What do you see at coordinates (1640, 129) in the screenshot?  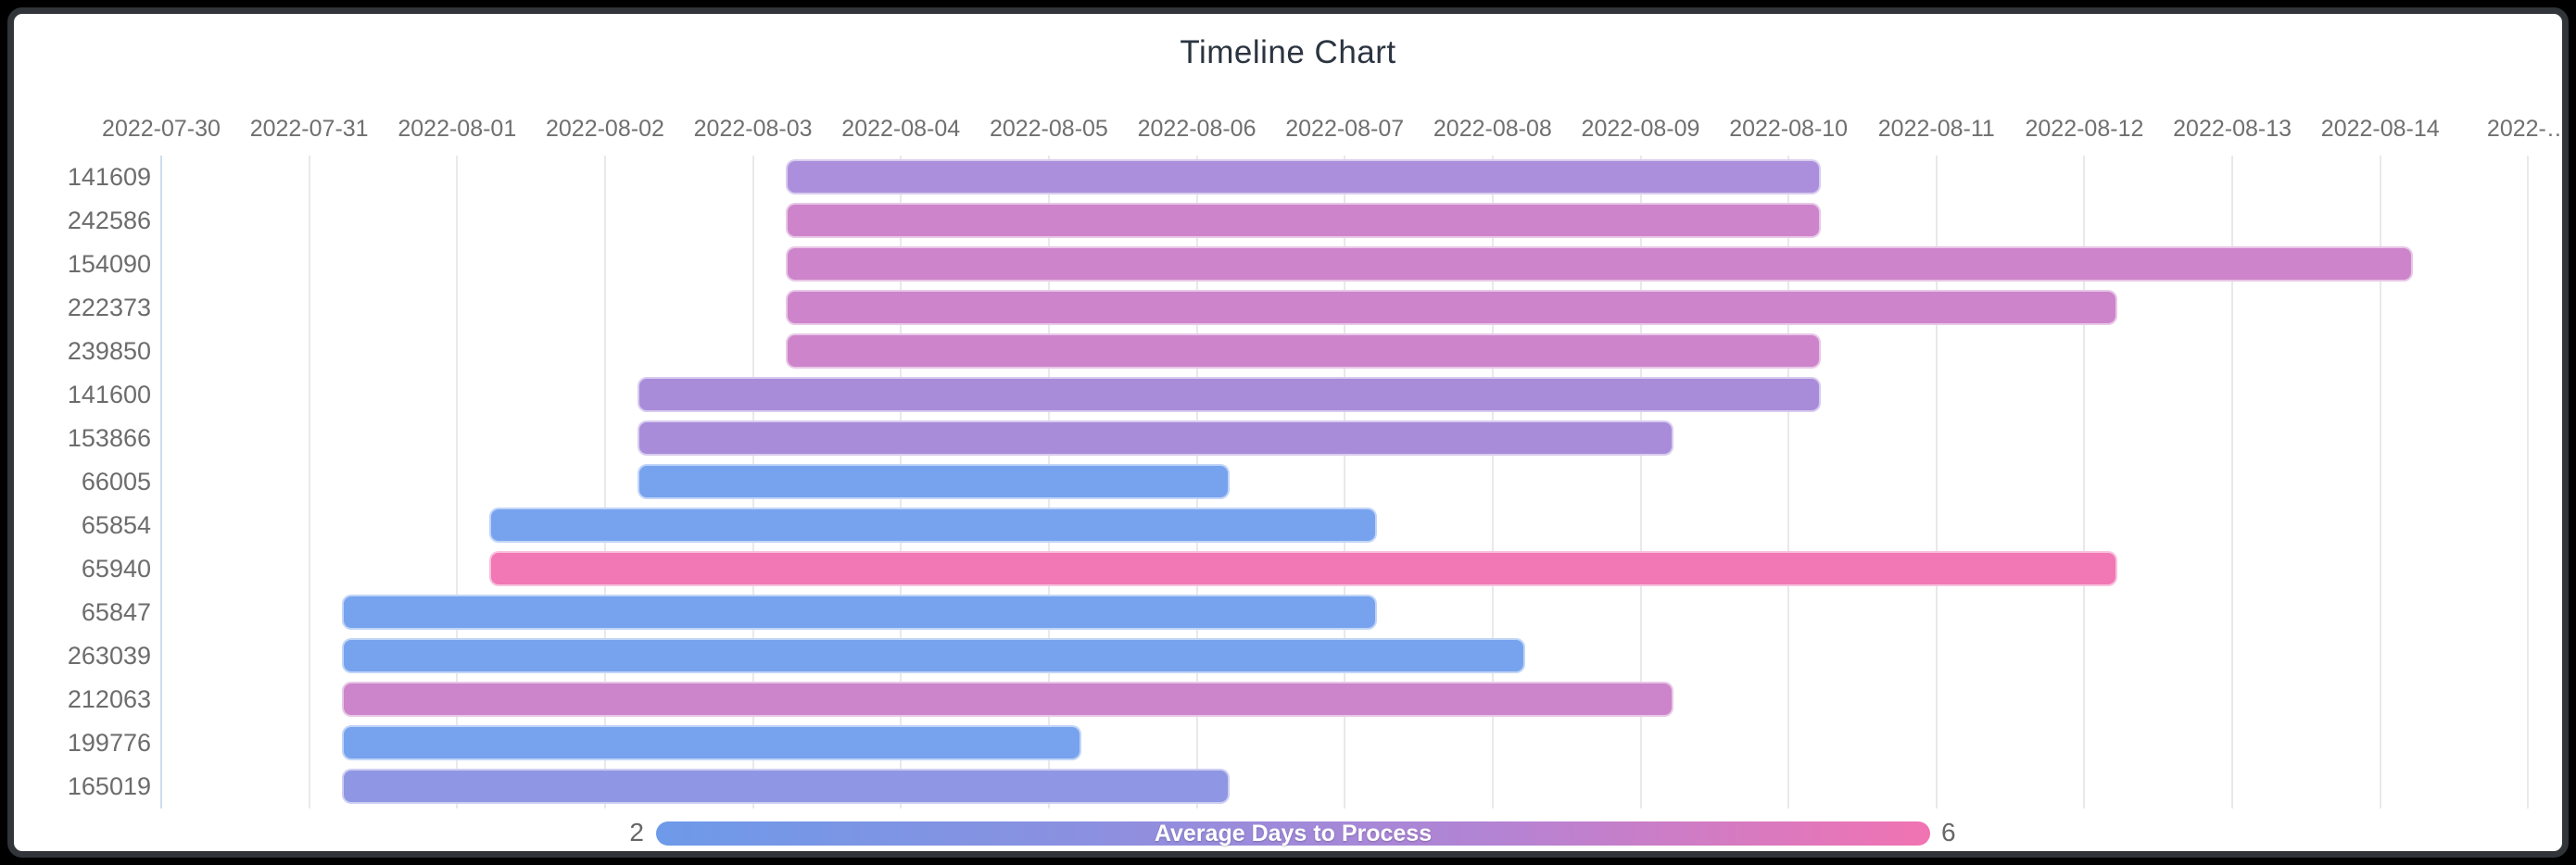 I see `x-tick-label: 2022-08-09` at bounding box center [1640, 129].